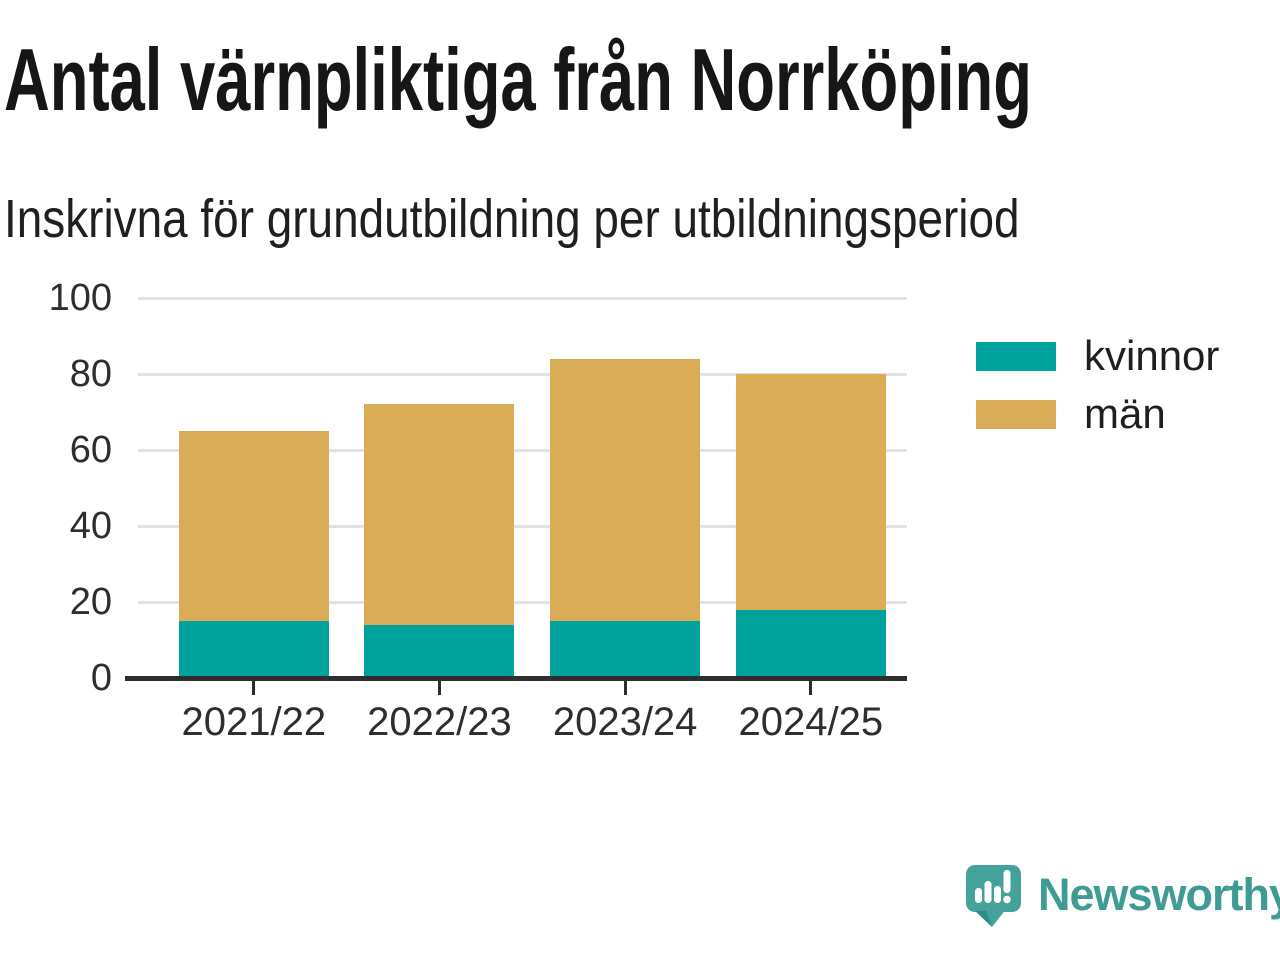  What do you see at coordinates (90, 450) in the screenshot?
I see `y-axis-tick-label: 60` at bounding box center [90, 450].